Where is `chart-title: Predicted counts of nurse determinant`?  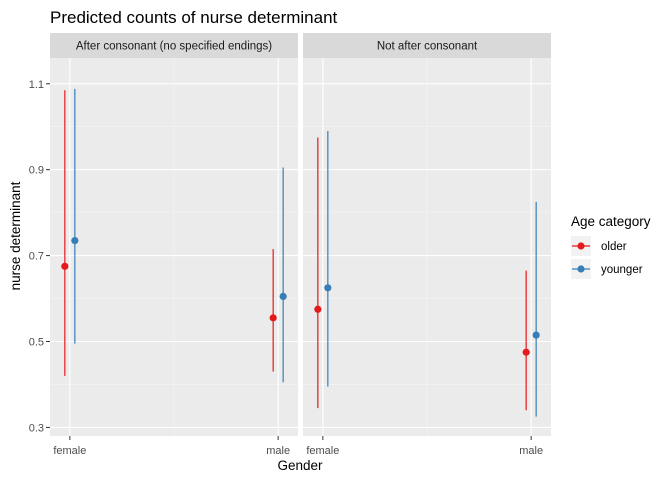 chart-title: Predicted counts of nurse determinant is located at coordinates (194, 17).